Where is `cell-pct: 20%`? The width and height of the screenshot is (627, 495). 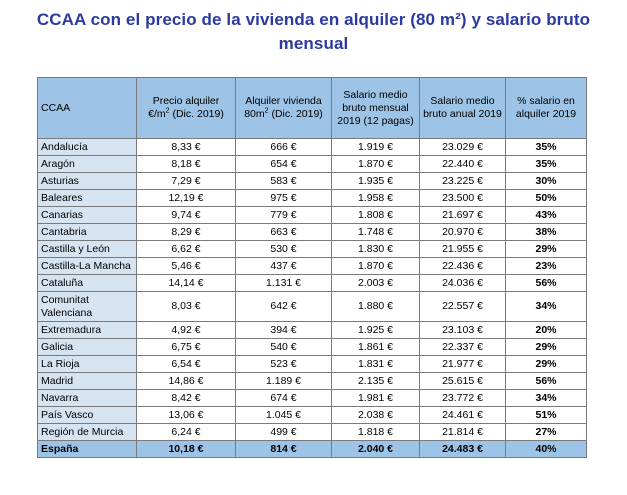
cell-pct: 20% is located at coordinates (546, 330).